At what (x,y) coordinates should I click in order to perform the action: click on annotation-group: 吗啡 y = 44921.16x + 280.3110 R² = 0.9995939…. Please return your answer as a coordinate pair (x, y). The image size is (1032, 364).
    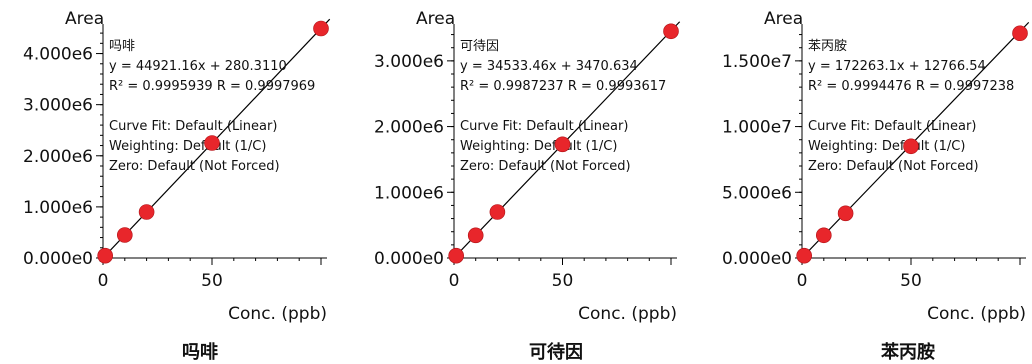
    Looking at the image, I should click on (212, 106).